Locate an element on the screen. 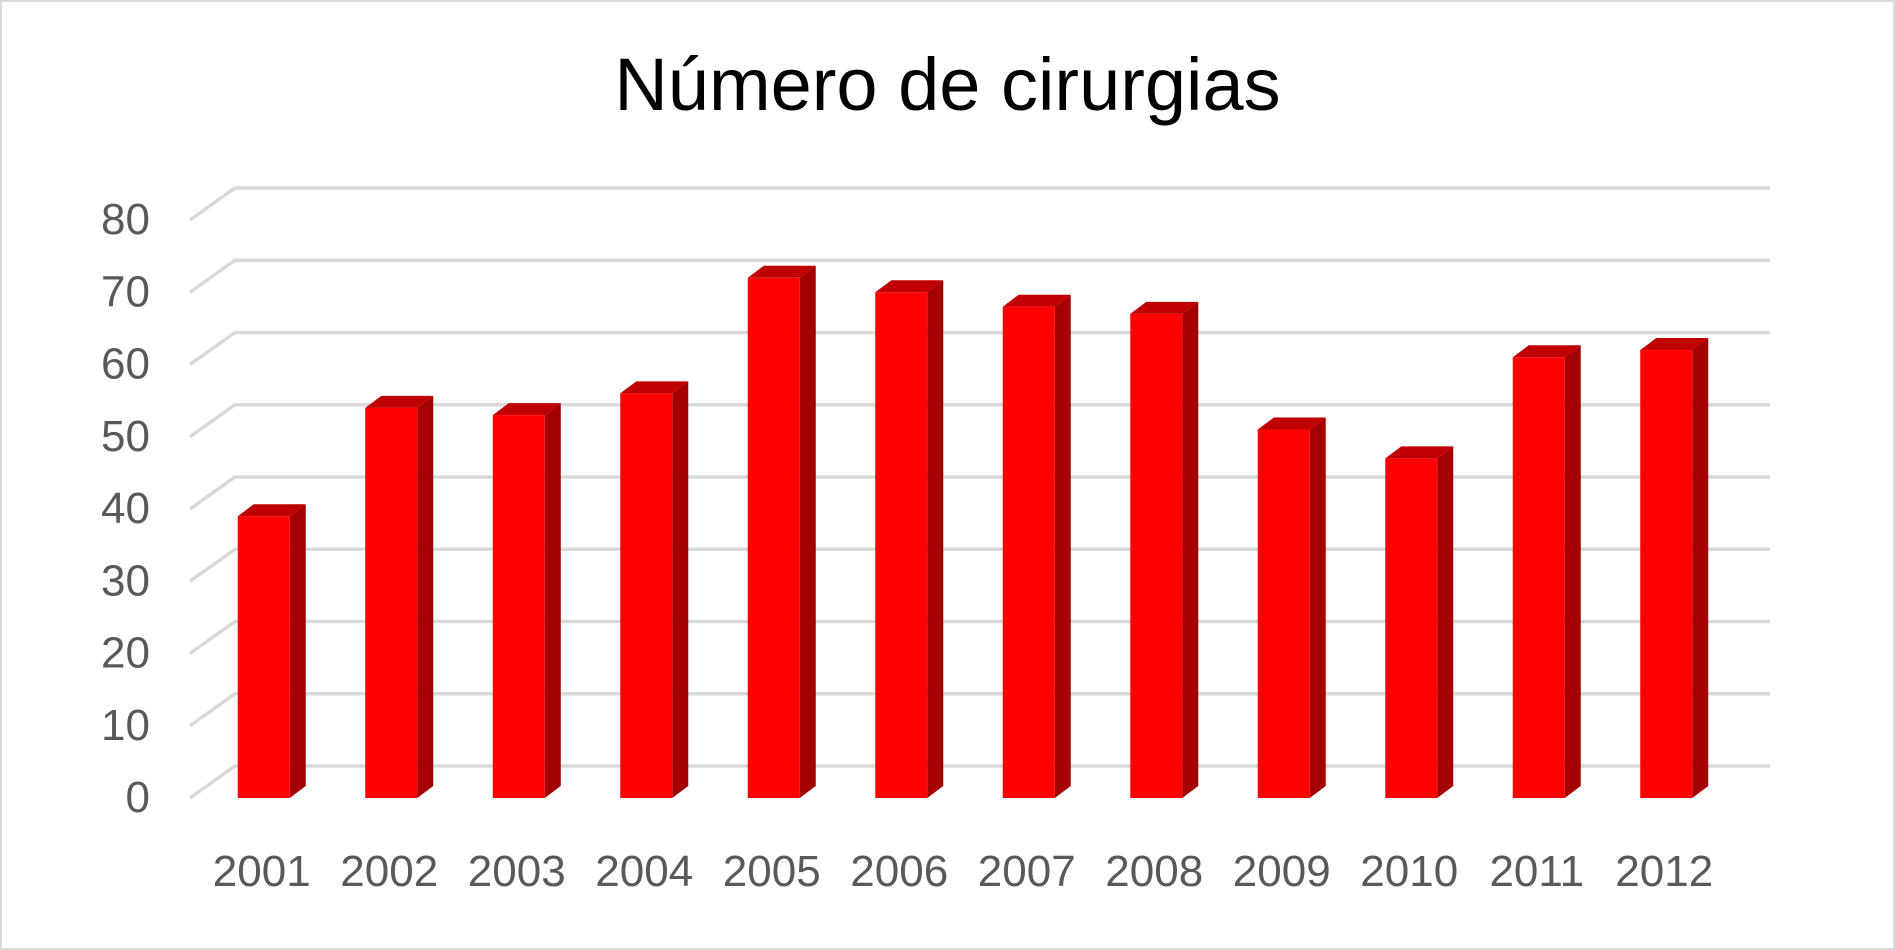  x-tick-label: 2002 is located at coordinates (389, 871).